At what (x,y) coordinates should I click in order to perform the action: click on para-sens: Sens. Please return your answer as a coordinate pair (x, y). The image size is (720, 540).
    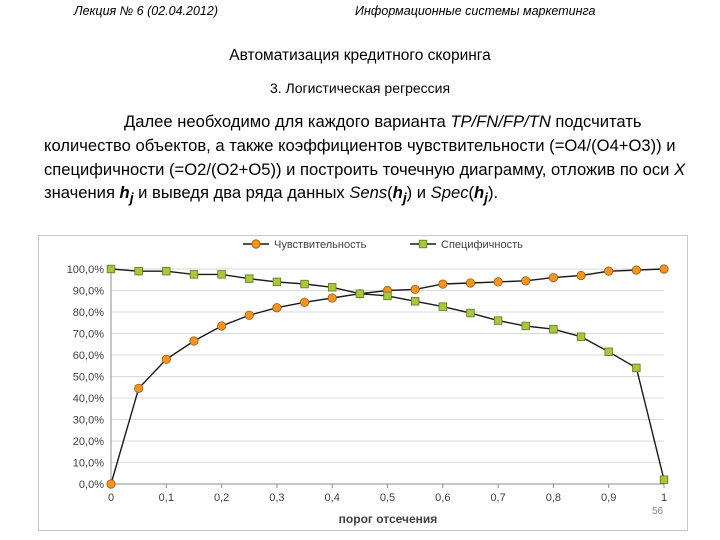
    Looking at the image, I should click on (368, 193).